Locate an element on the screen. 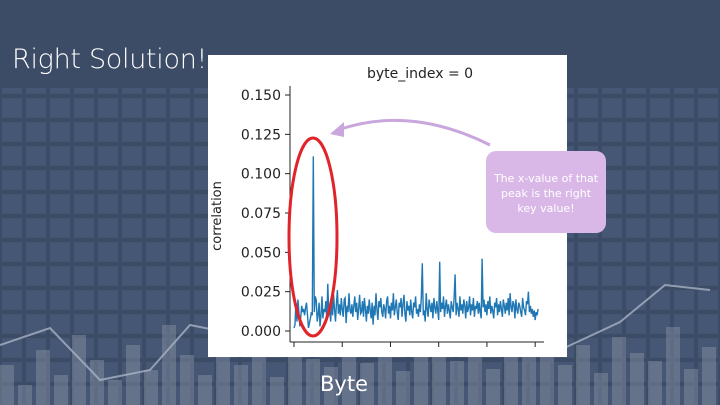 This screenshot has width=720, height=405. y-tick-label: 0.025 is located at coordinates (261, 293).